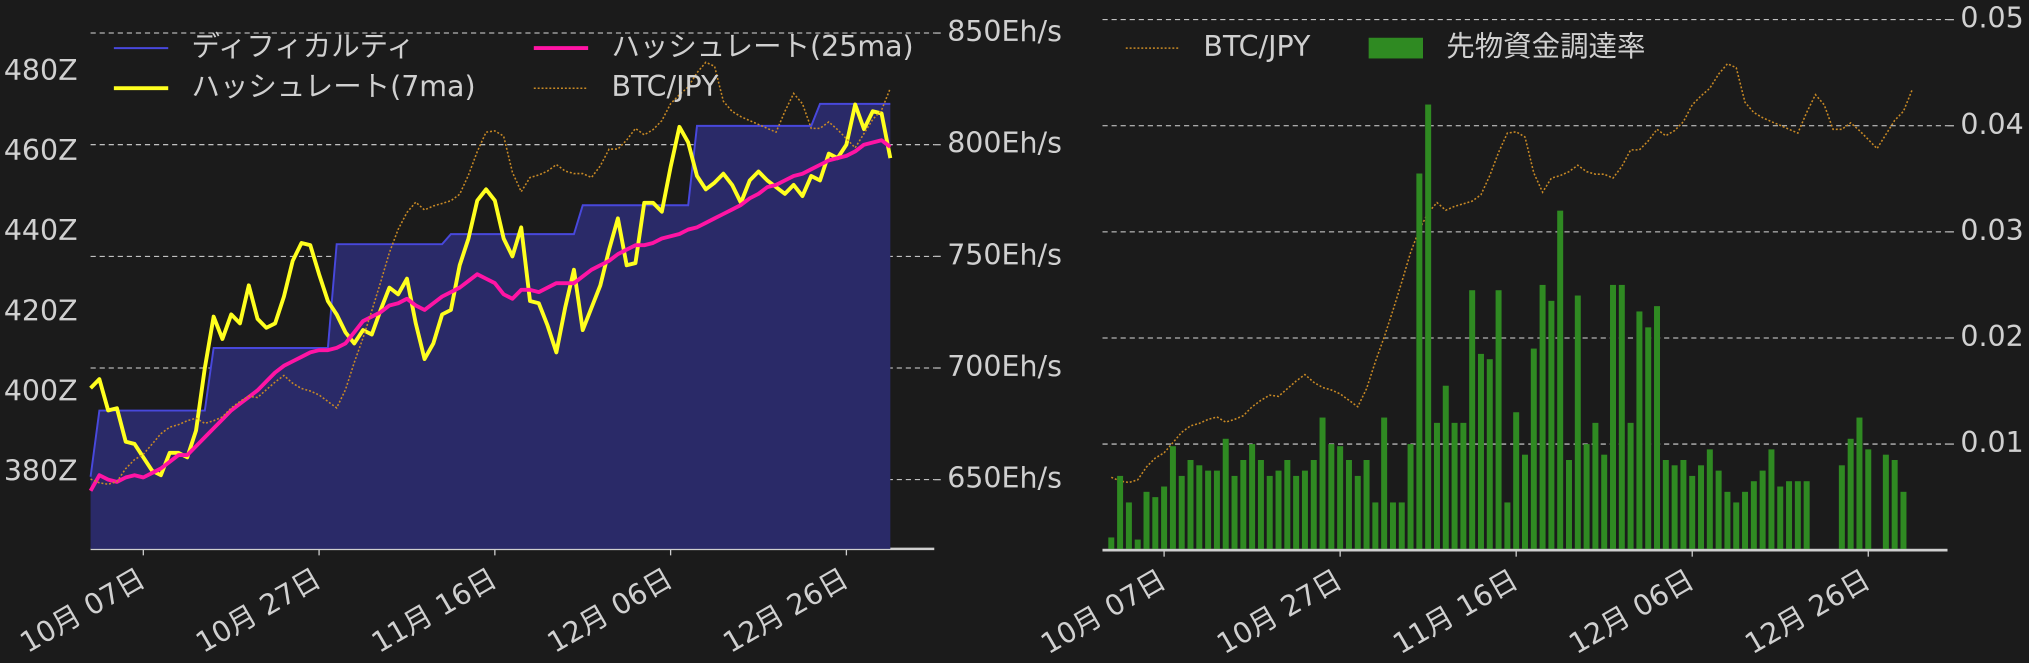  What do you see at coordinates (1991, 18) in the screenshot?
I see `y-tick-label: 0.05` at bounding box center [1991, 18].